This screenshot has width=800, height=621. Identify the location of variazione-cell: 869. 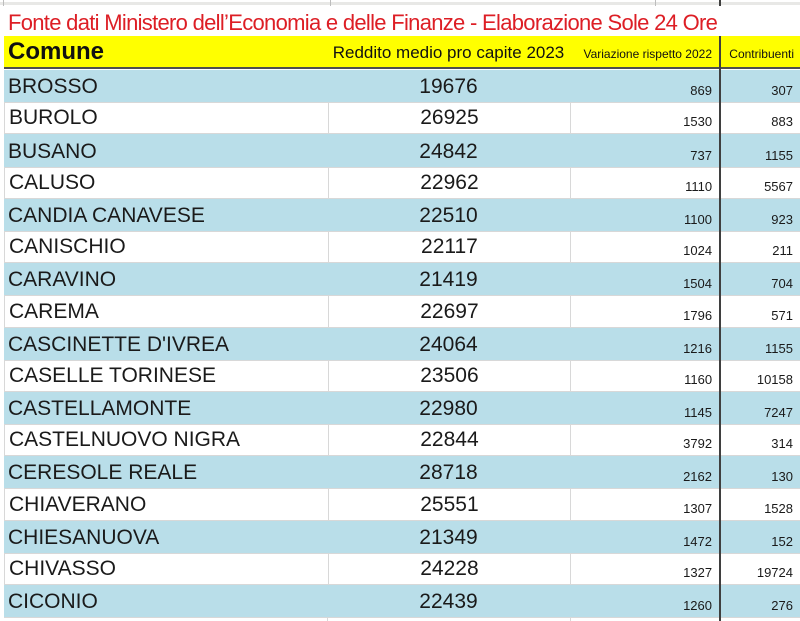
(701, 91).